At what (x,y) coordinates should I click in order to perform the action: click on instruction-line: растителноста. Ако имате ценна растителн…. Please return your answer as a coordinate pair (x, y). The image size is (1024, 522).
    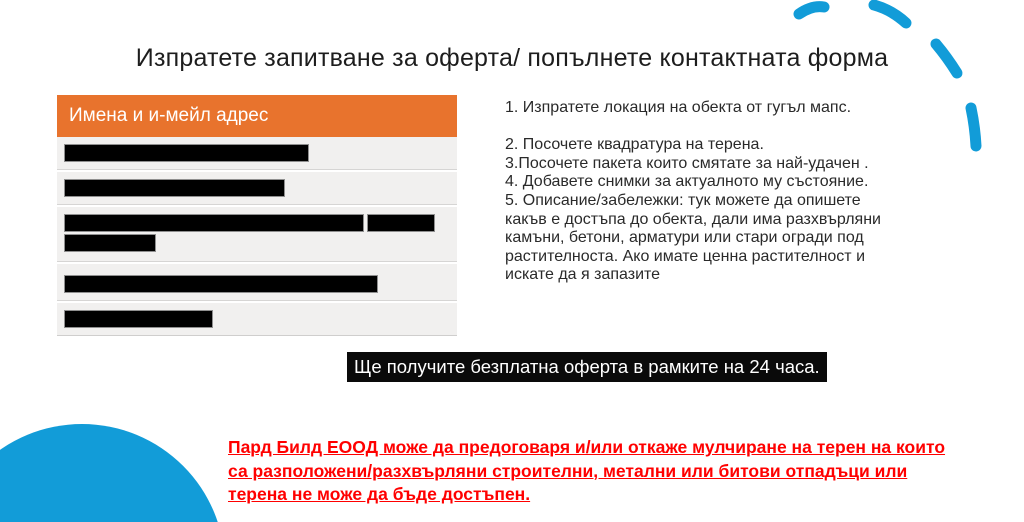
    Looking at the image, I should click on (685, 256).